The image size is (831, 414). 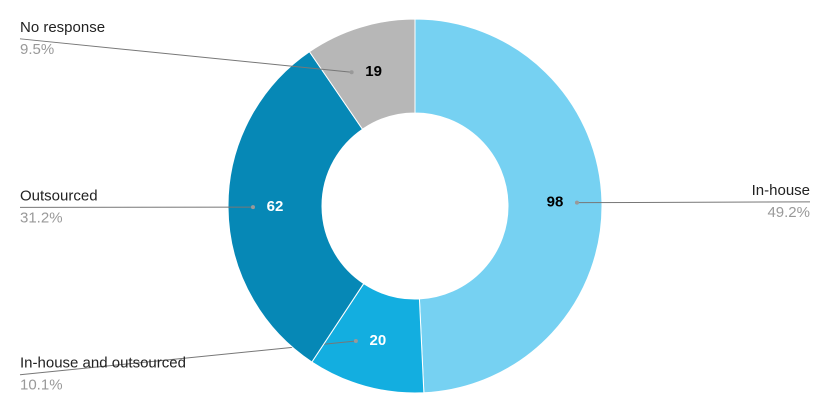 I want to click on data-label: 20, so click(x=378, y=340).